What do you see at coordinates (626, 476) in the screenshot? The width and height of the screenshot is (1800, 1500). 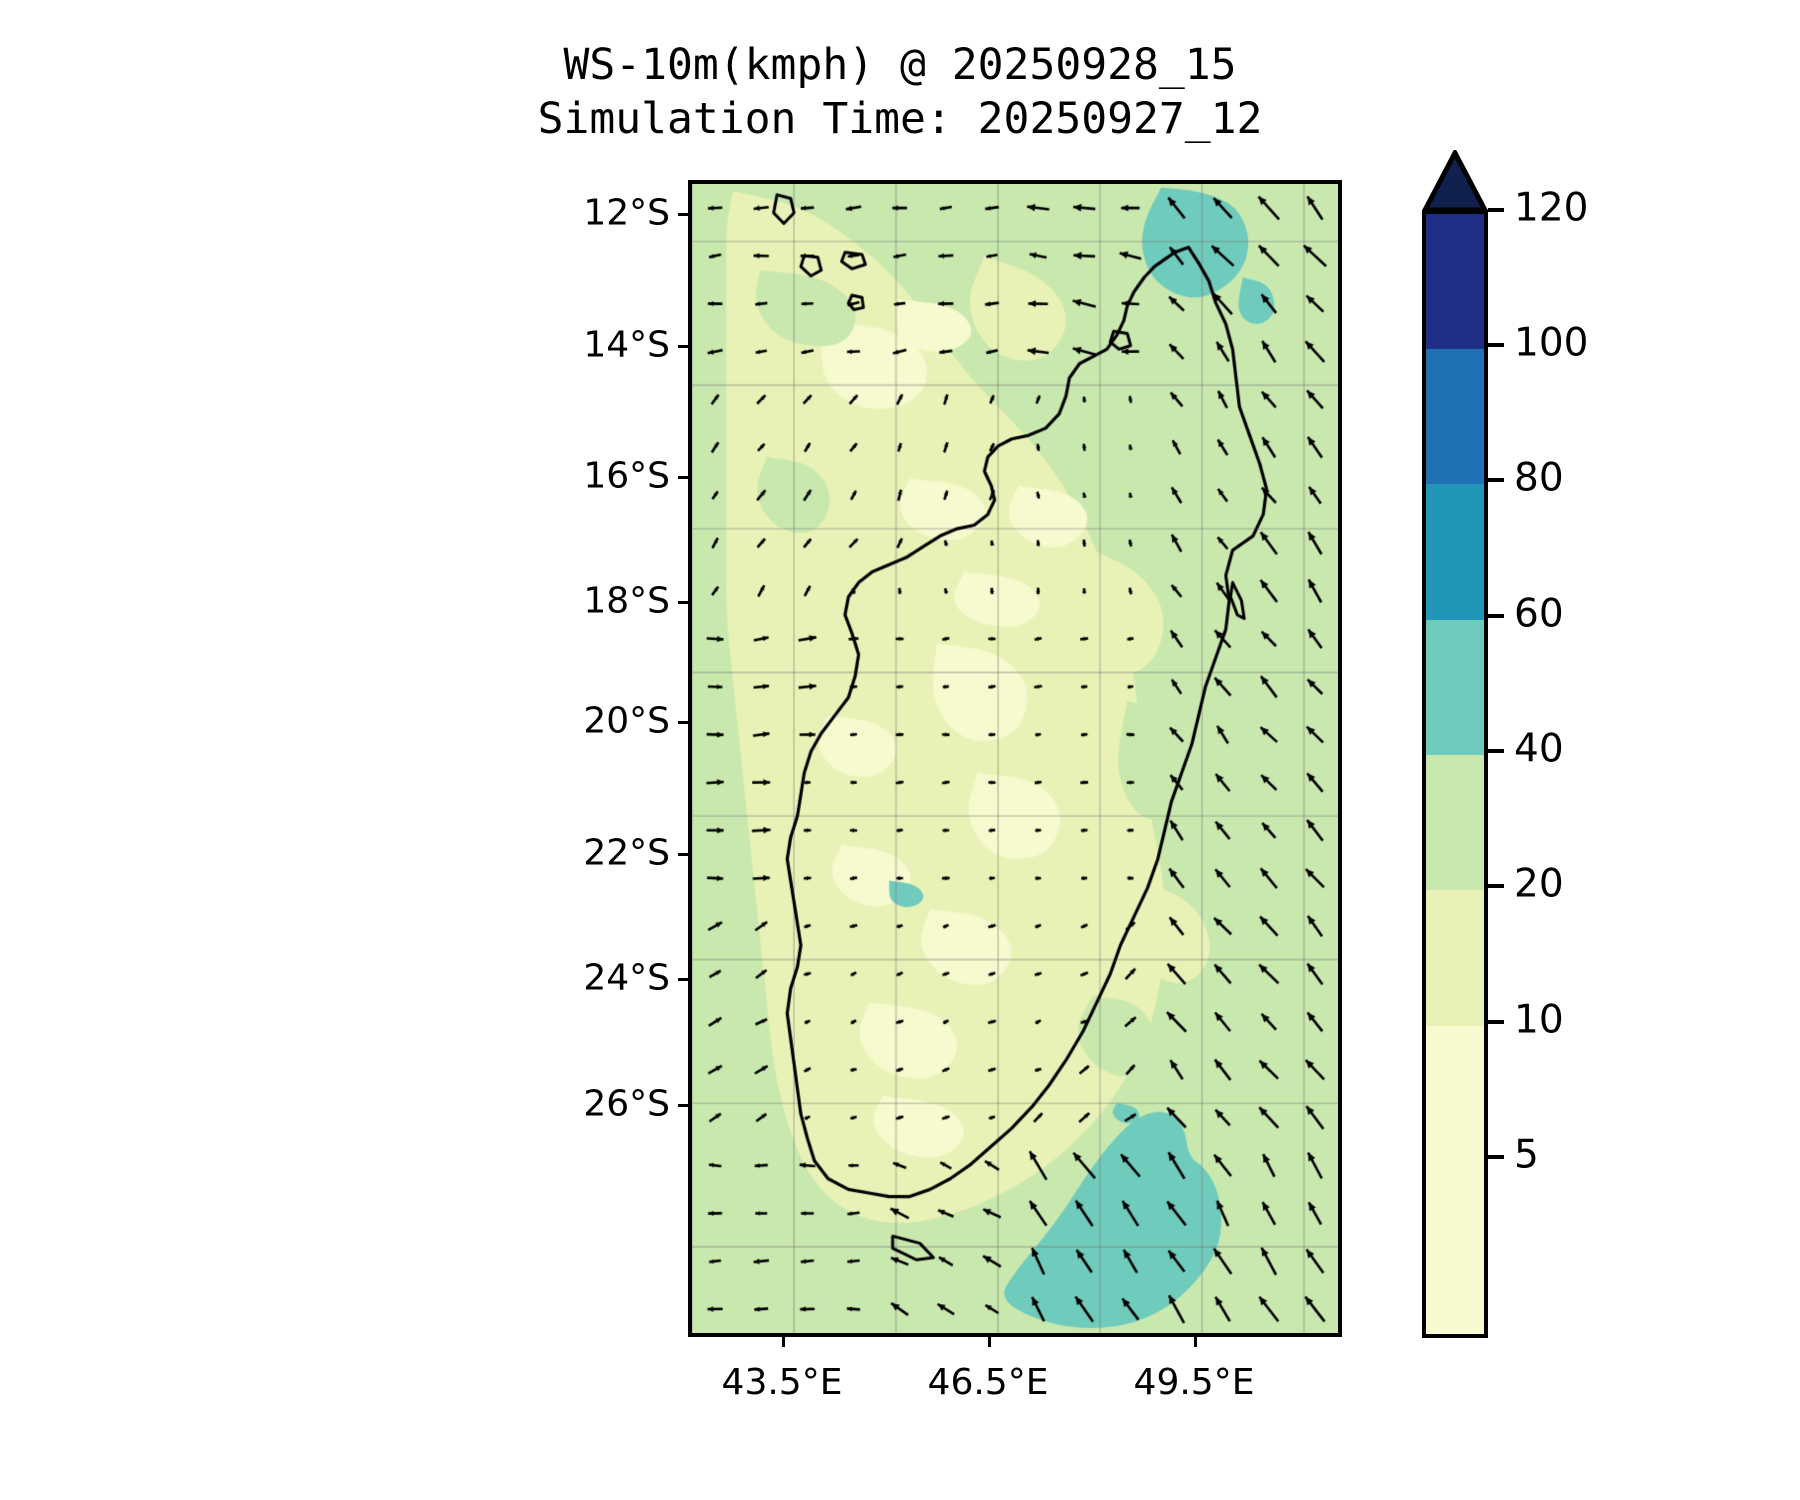 I see `ytick-label-16S: 16°S` at bounding box center [626, 476].